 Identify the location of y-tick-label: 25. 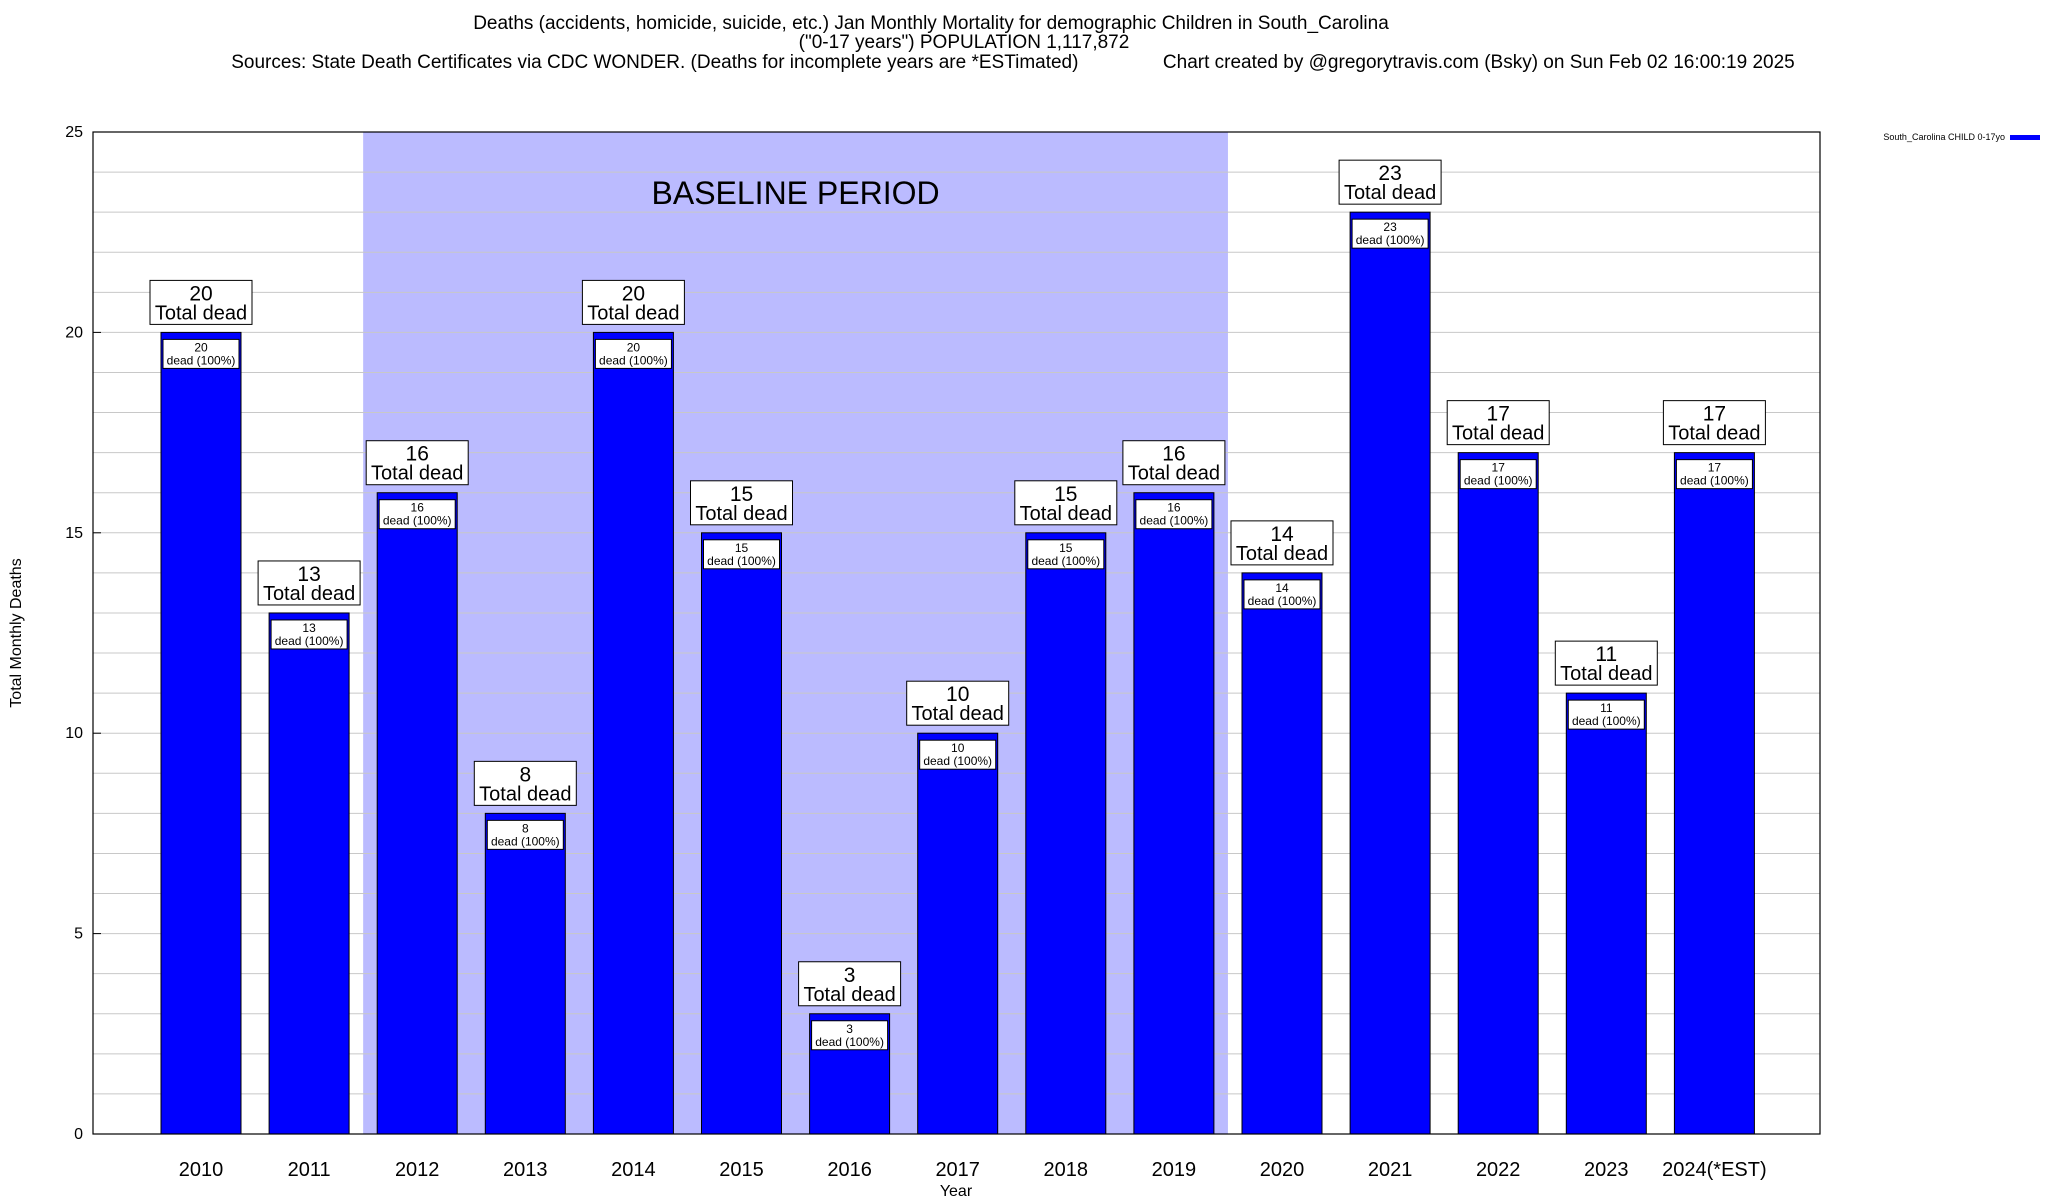
(74, 132).